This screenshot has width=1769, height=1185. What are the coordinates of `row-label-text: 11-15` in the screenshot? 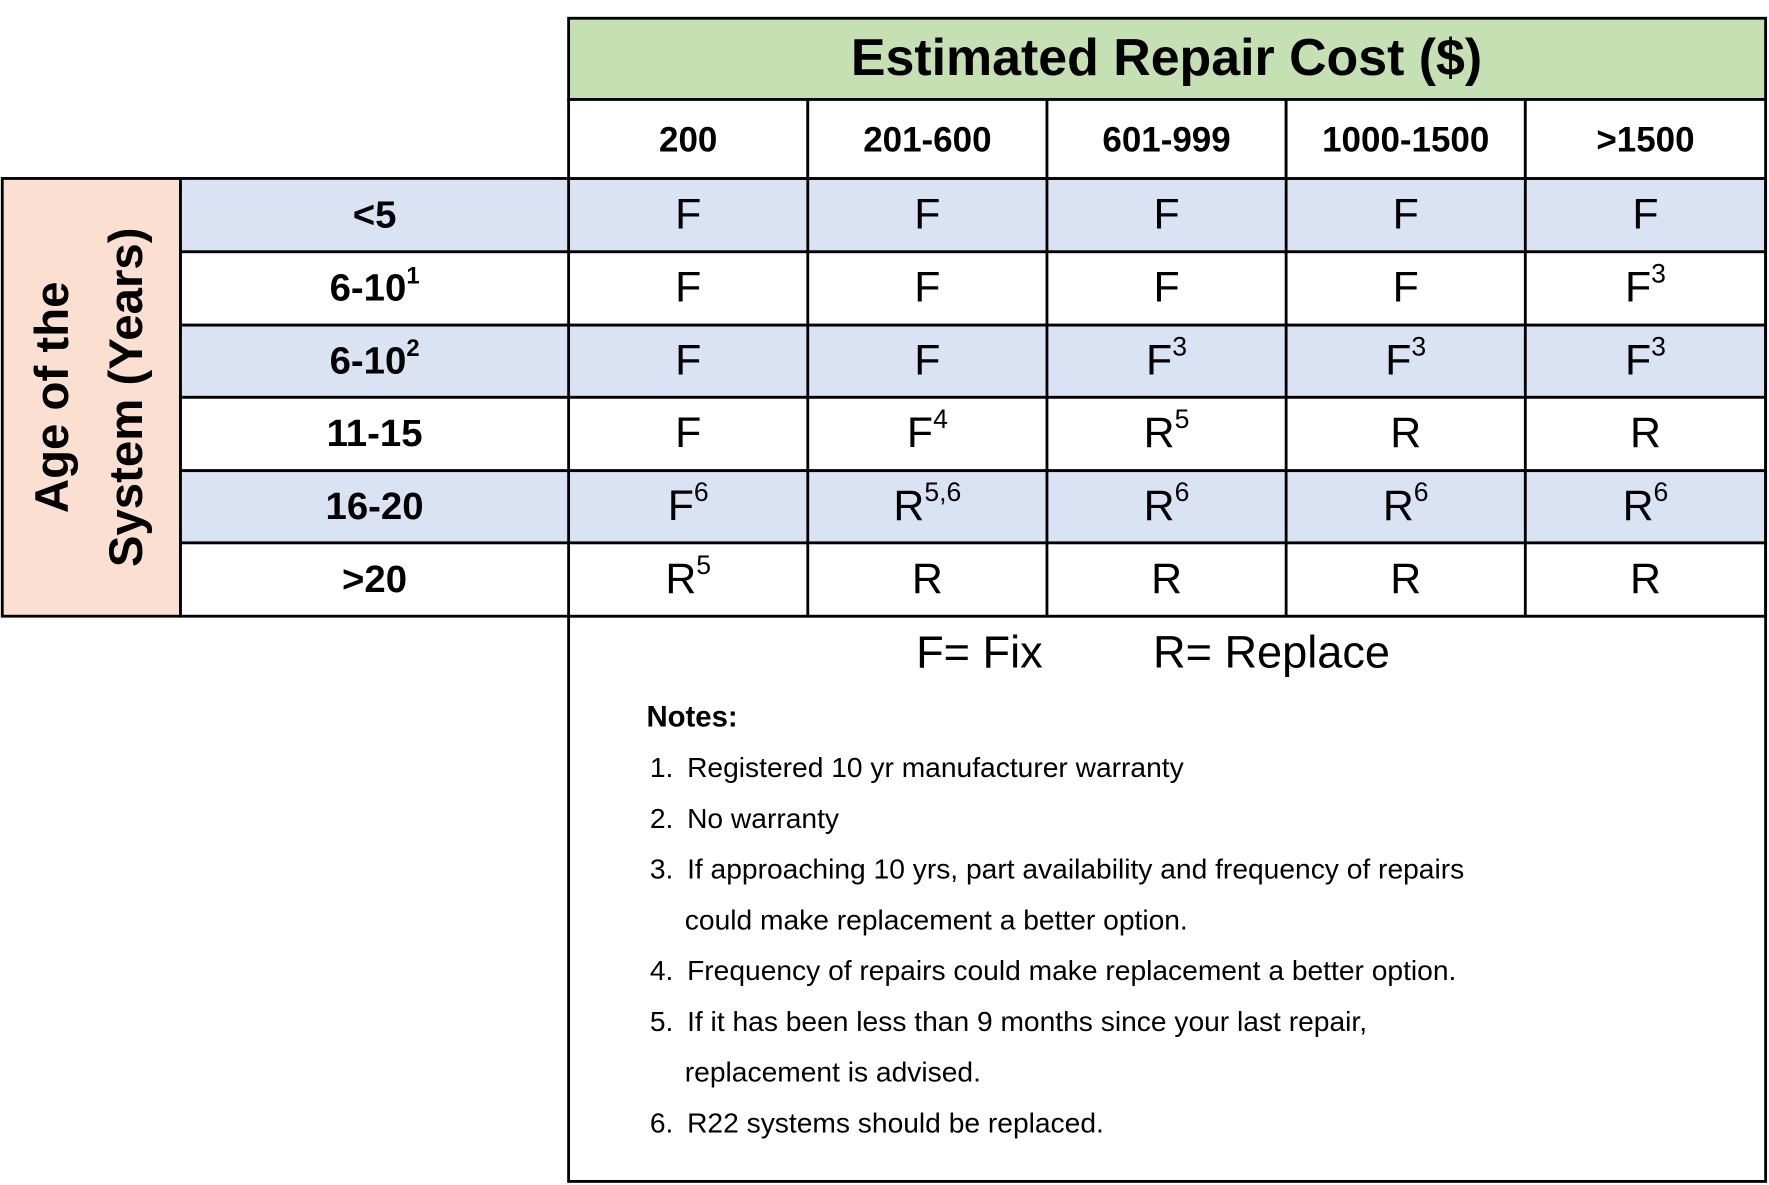 It's located at (375, 433).